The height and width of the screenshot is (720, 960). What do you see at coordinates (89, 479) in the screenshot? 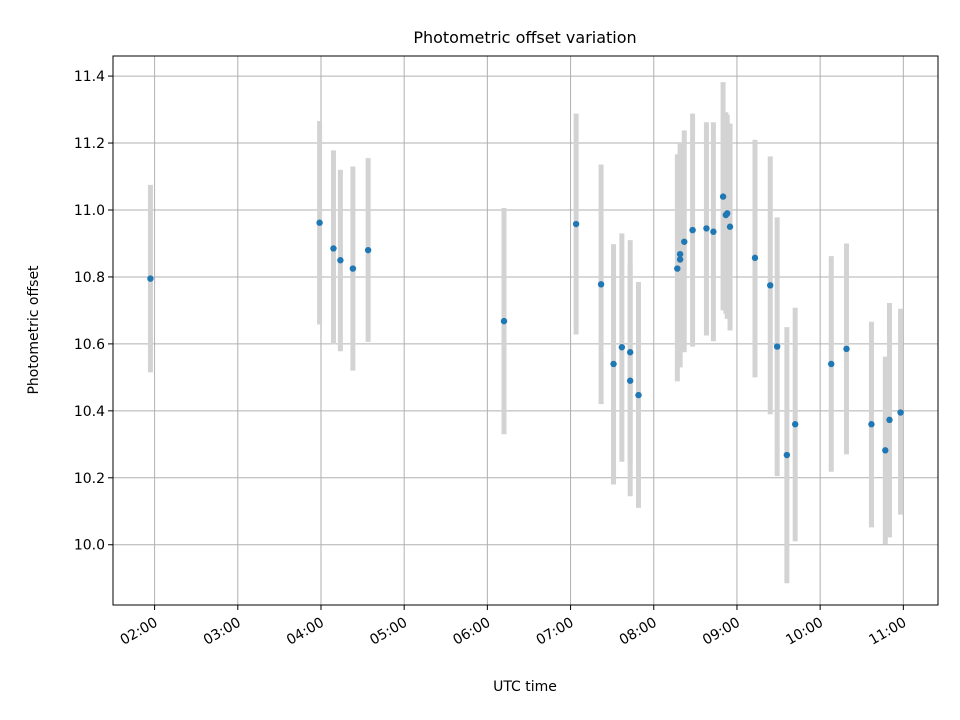
I see `y-tick-label: 10.2` at bounding box center [89, 479].